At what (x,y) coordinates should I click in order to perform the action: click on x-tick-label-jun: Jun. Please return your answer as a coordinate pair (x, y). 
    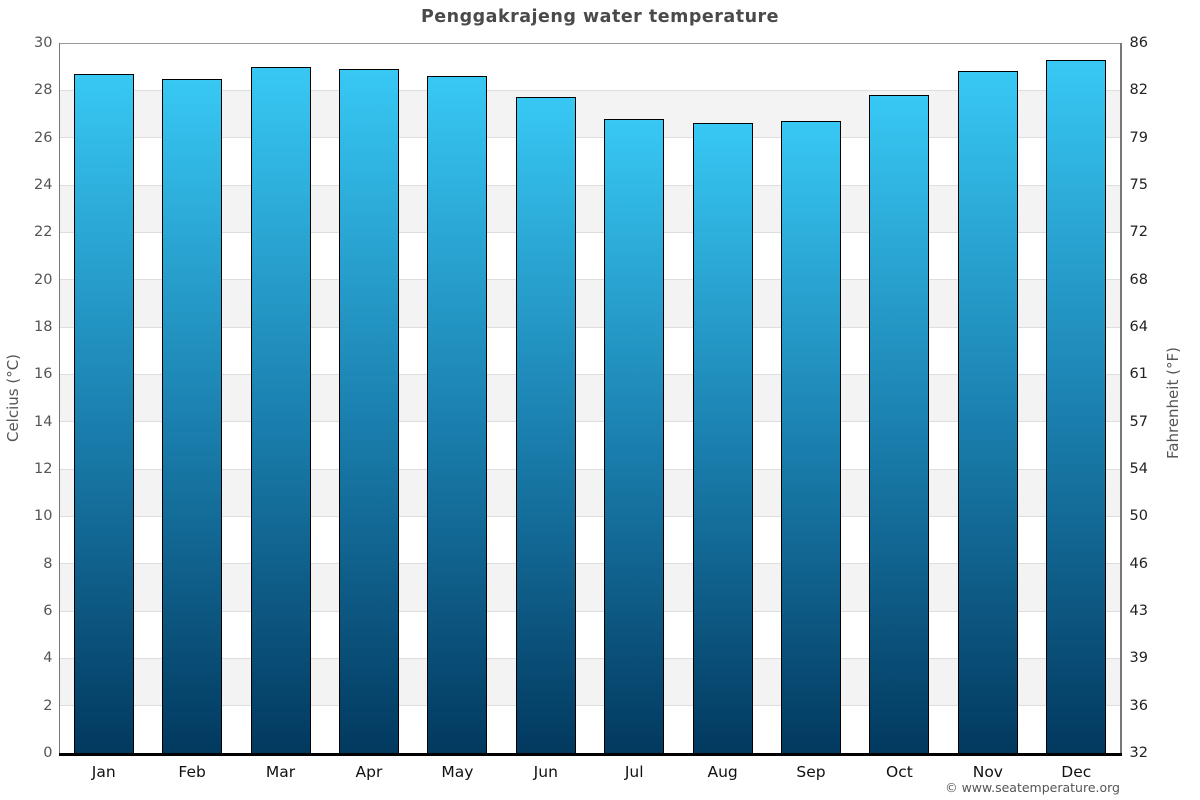
    Looking at the image, I should click on (545, 772).